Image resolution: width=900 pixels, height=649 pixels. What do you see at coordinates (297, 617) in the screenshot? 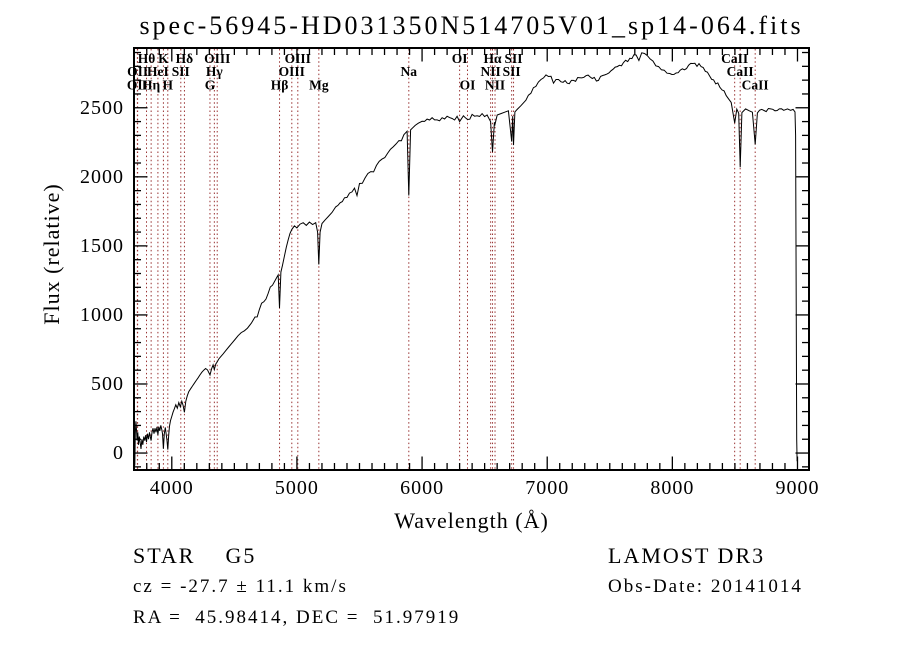
I see `ra-dec-label: RA = 45.98414, DEC = 51.97919` at bounding box center [297, 617].